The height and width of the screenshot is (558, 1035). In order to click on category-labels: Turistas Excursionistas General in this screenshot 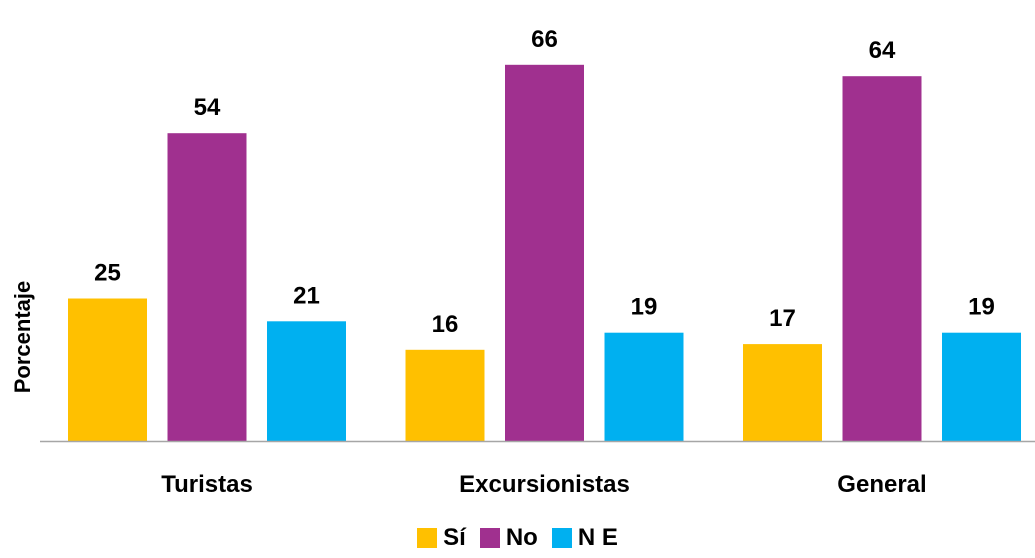, I will do `click(543, 484)`.